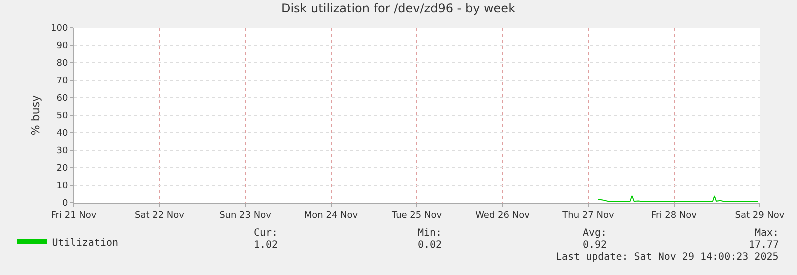 The image size is (797, 275). Describe the element at coordinates (331, 215) in the screenshot. I see `x-tick-label: Mon 24 Nov` at that location.